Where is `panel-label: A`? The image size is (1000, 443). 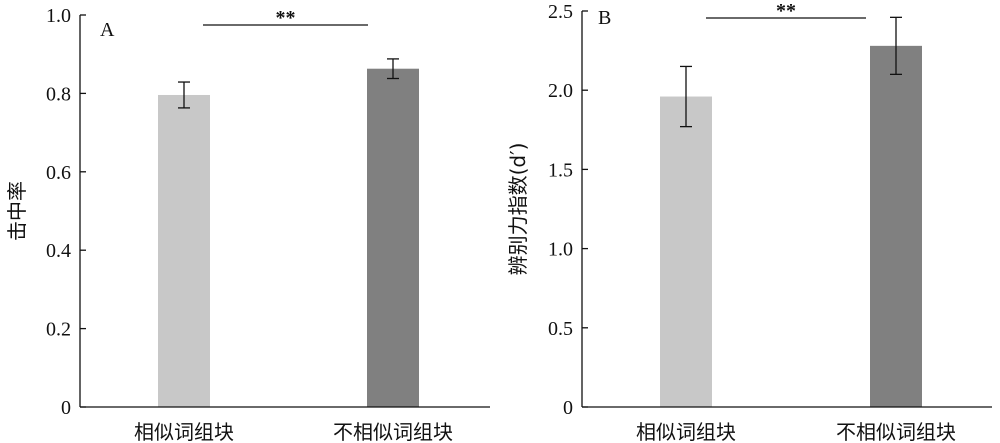
panel-label: A is located at coordinates (107, 30).